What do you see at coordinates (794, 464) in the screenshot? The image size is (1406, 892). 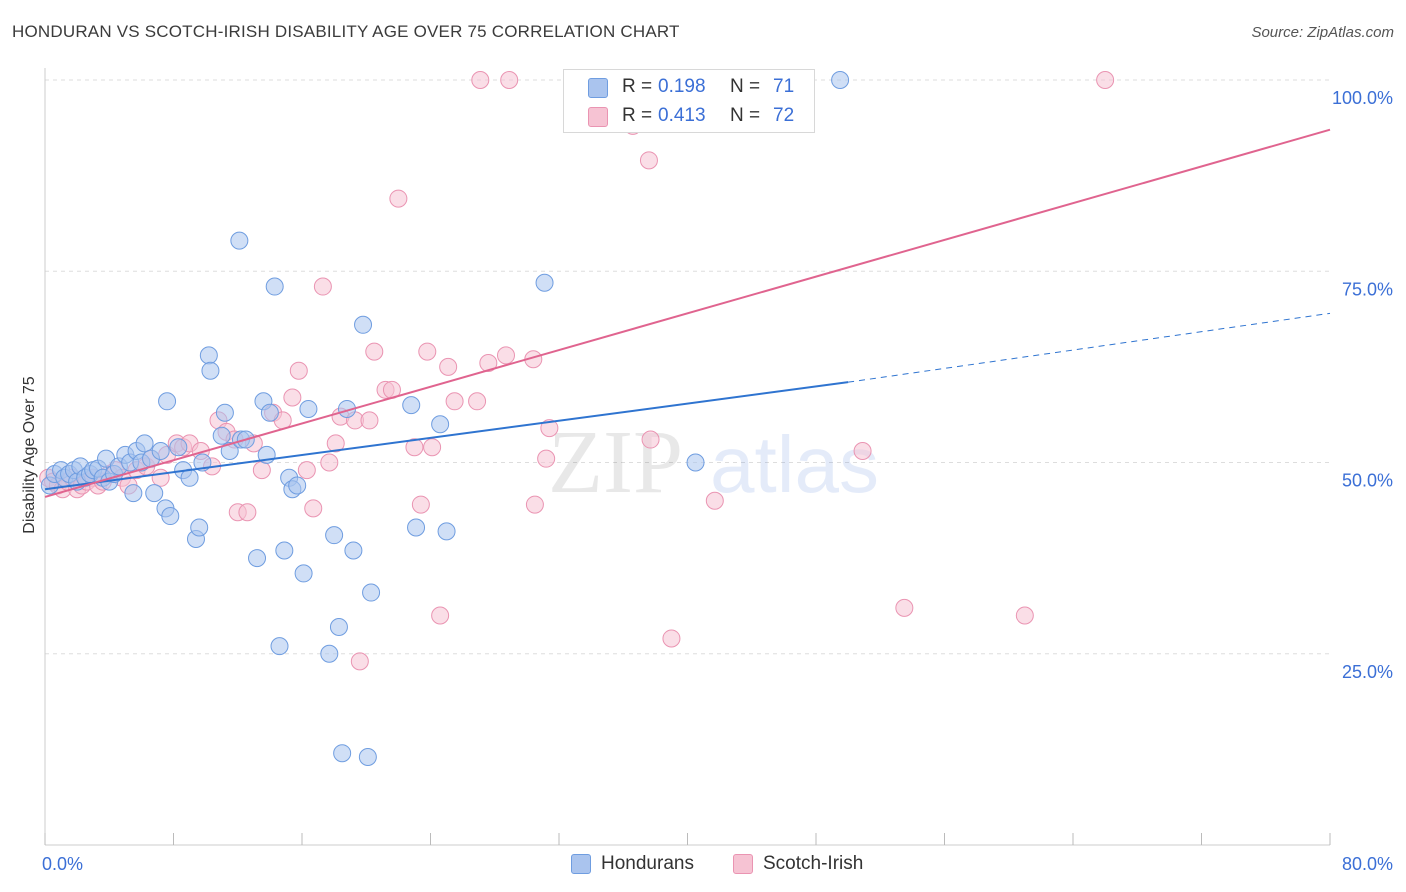 I see `watermark-atlas: atlas` at bounding box center [794, 464].